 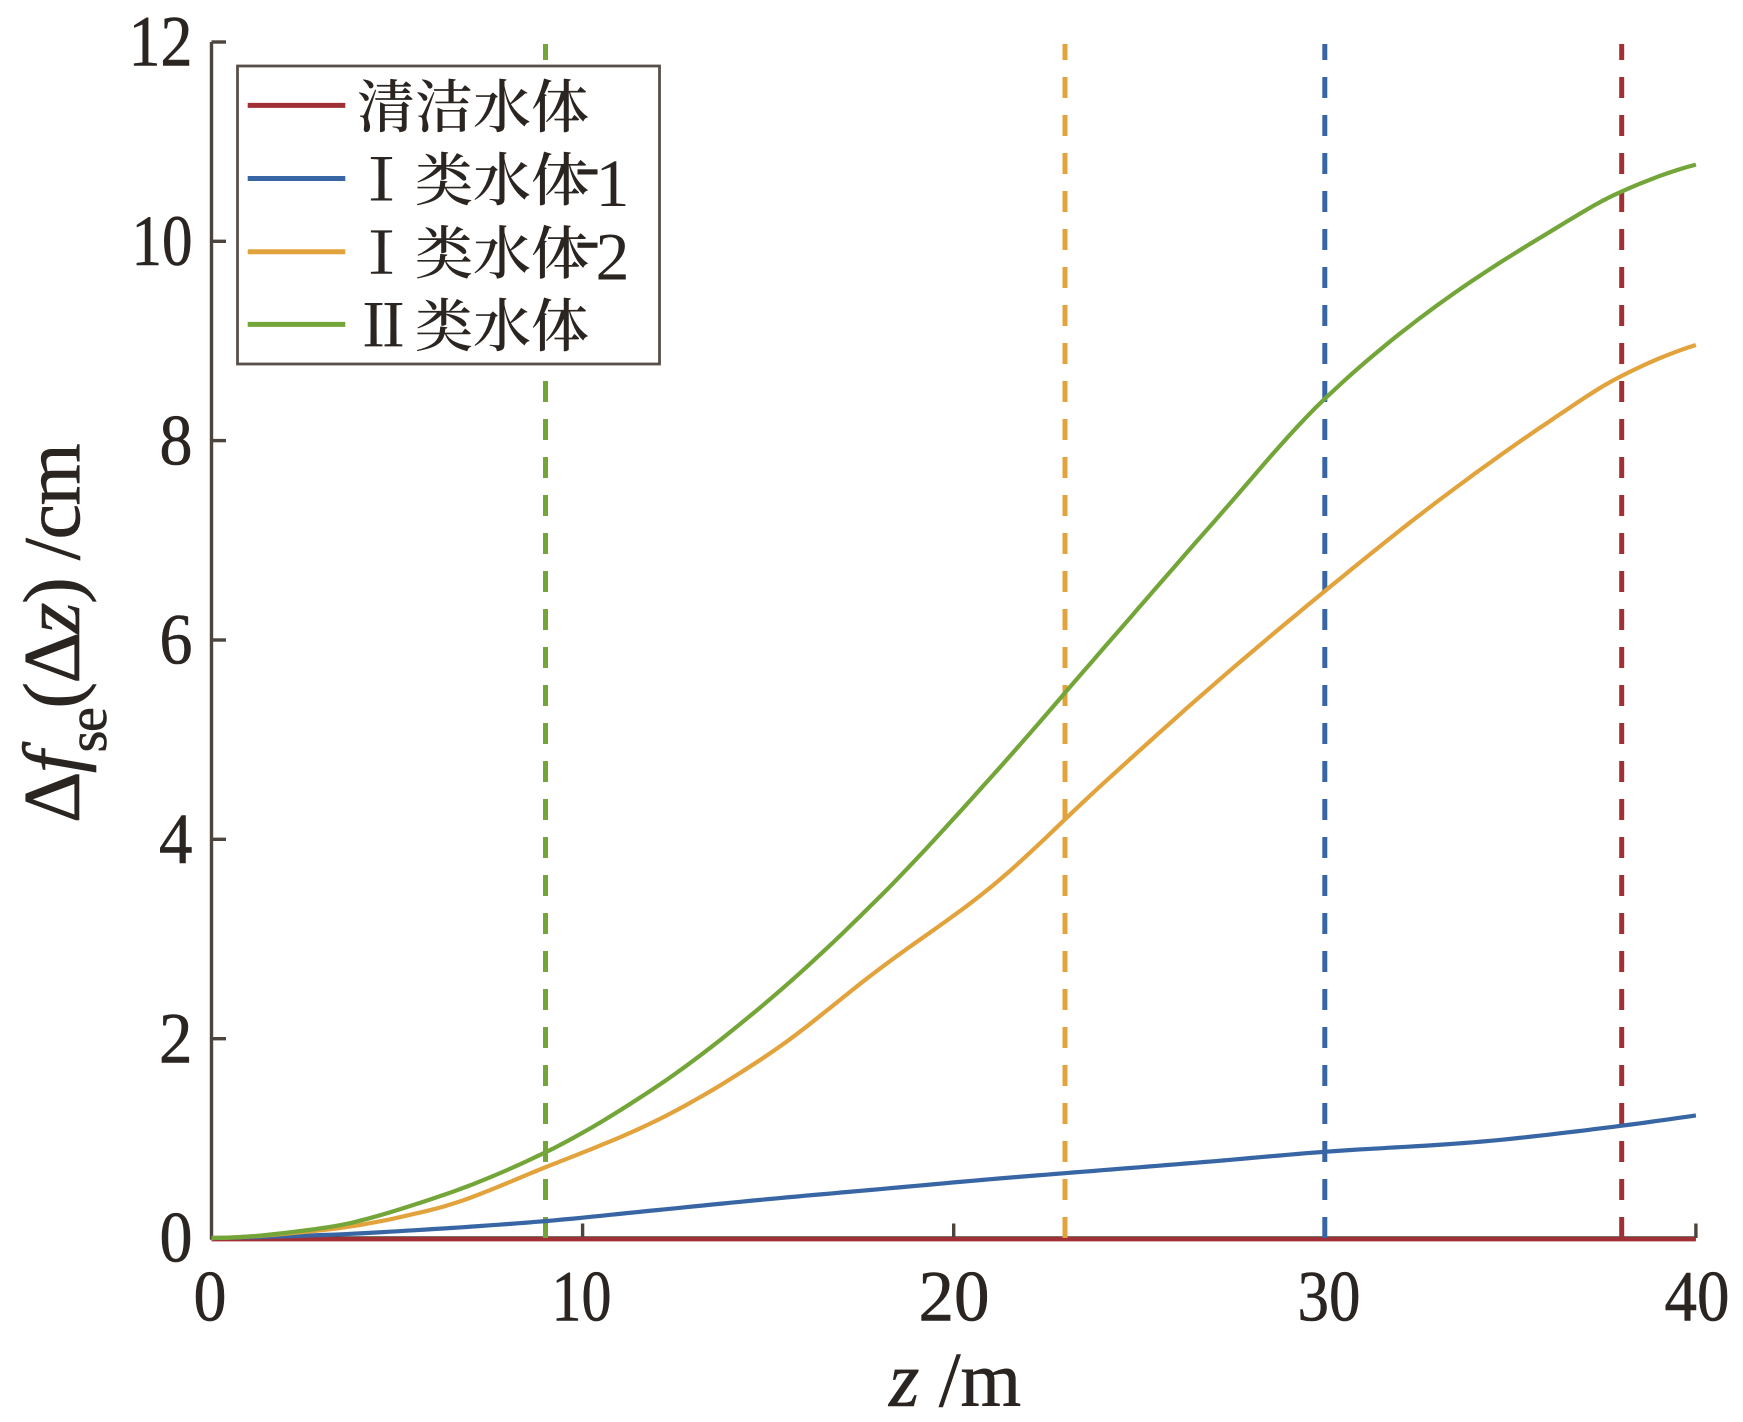 What do you see at coordinates (176, 440) in the screenshot?
I see `svg-text: 8` at bounding box center [176, 440].